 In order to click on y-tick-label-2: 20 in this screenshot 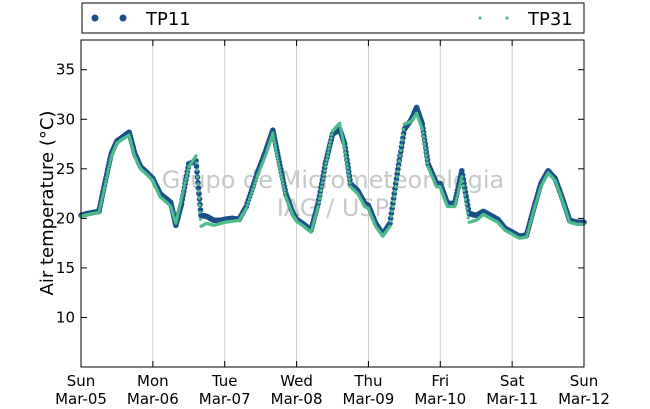, I will do `click(65, 218)`.